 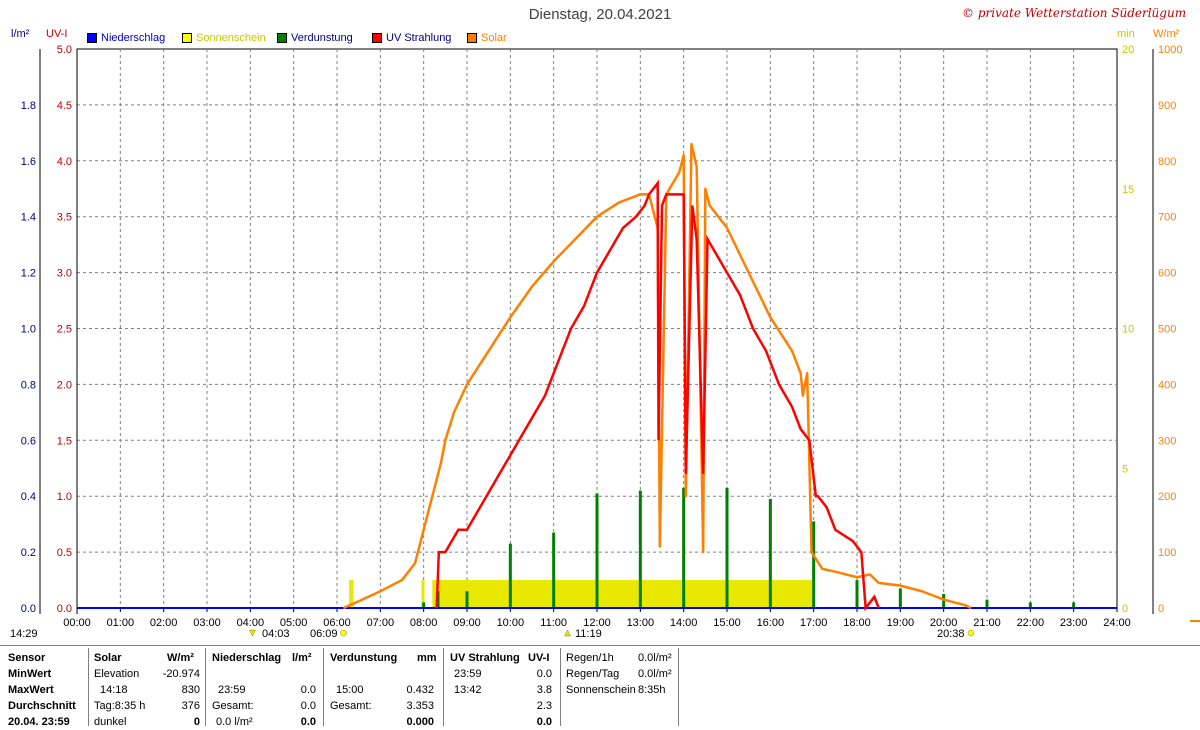 I want to click on y-tick-label-min: 20, so click(x=1128, y=50).